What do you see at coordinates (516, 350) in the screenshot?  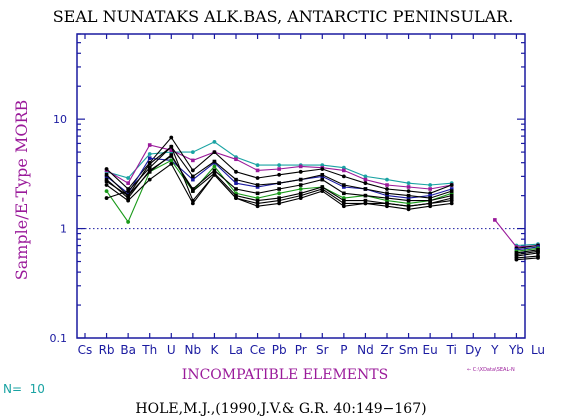 I see `x-tick-label: Yb` at bounding box center [516, 350].